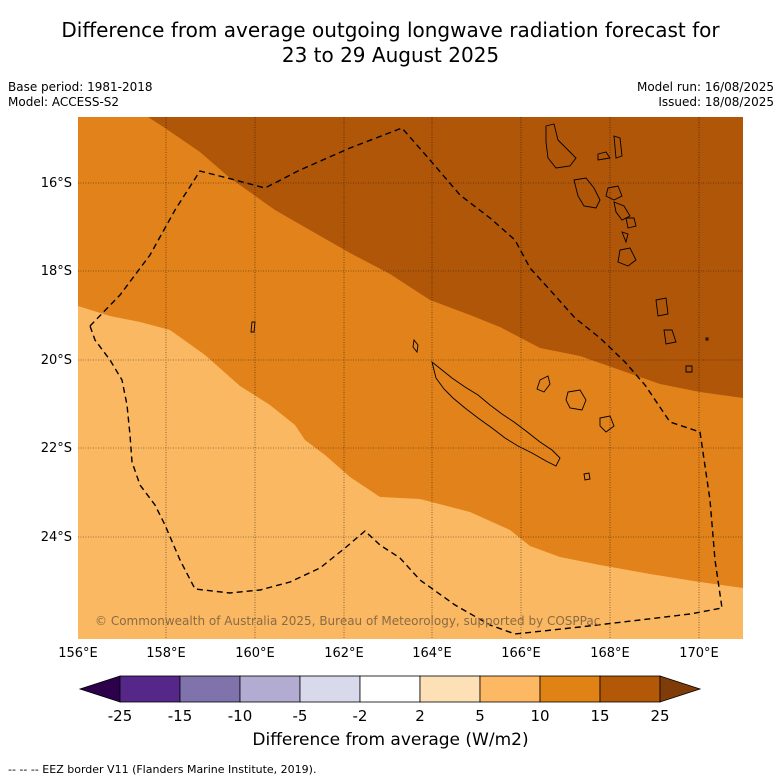 Image resolution: width=781 pixels, height=781 pixels. Describe the element at coordinates (300, 716) in the screenshot. I see `colorbar-tick: -5` at that location.